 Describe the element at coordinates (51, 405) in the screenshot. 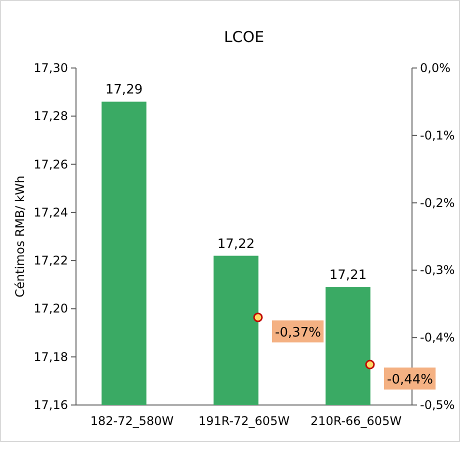

I see `y-tick-label: 17,16` at that location.